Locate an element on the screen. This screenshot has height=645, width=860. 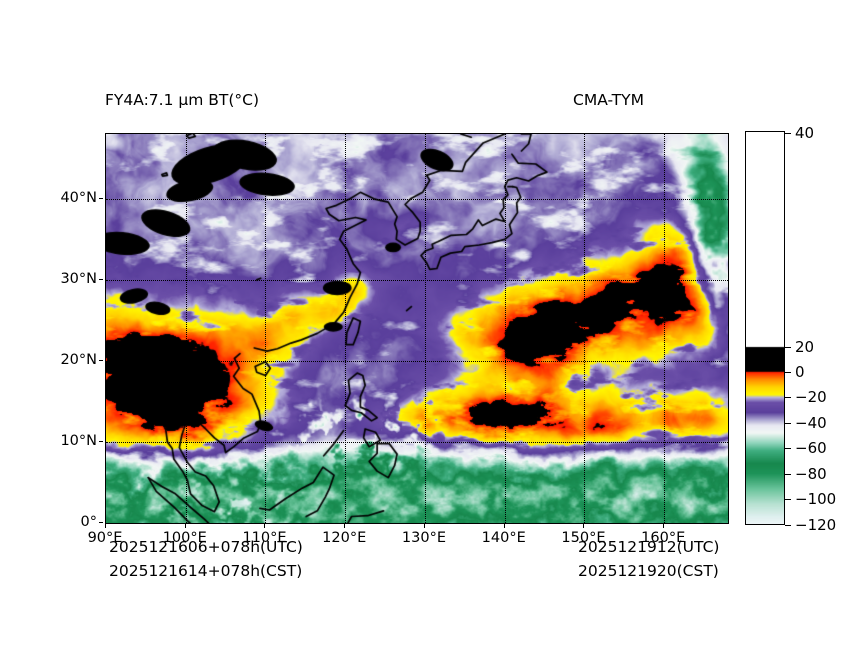
footer-forecast-cst: 2025121614+078h(CST) is located at coordinates (206, 571).